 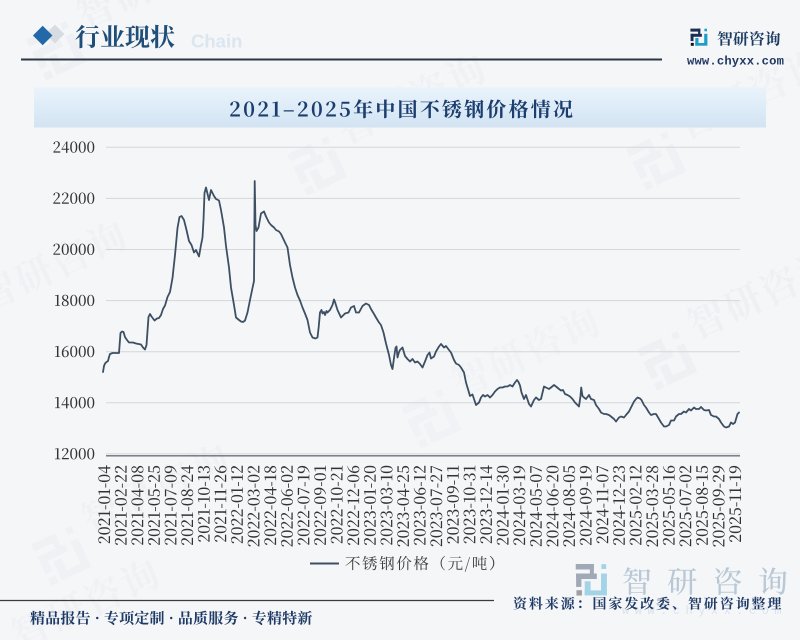 What do you see at coordinates (735, 62) in the screenshot?
I see `svg-text: www.chyxx.com` at bounding box center [735, 62].